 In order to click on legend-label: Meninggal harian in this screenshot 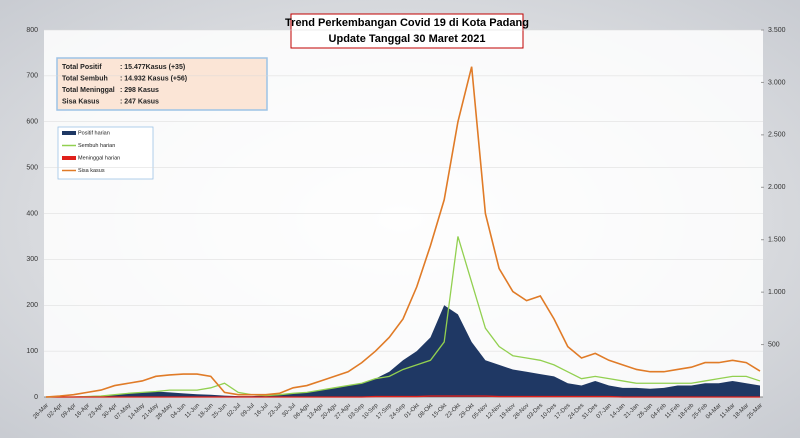, I will do `click(99, 158)`.